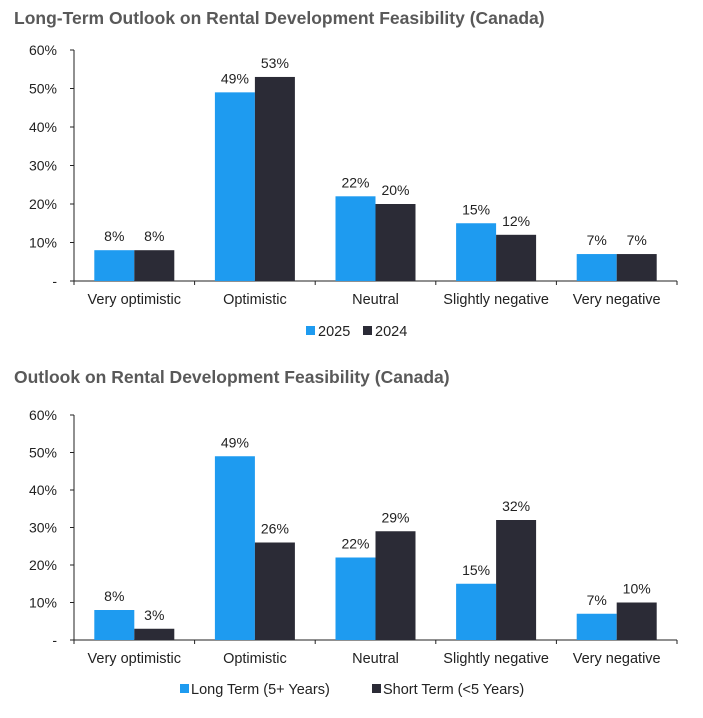 The height and width of the screenshot is (718, 703). I want to click on legend-label: Short Term (<5 Years), so click(453, 690).